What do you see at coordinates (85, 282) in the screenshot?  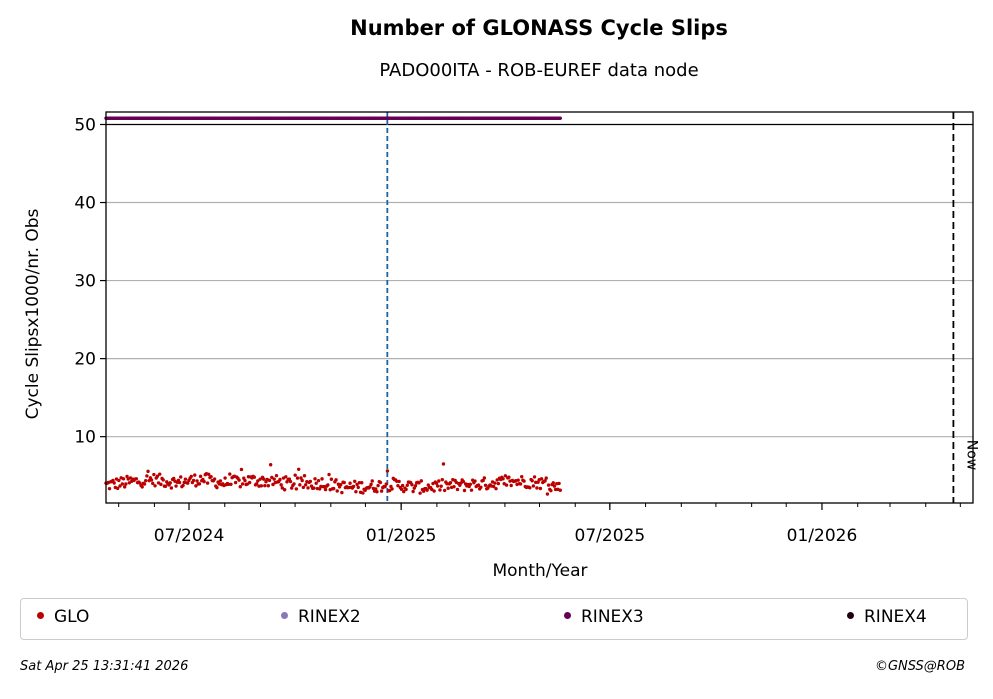 I see `y-tick-label: 30` at bounding box center [85, 282].